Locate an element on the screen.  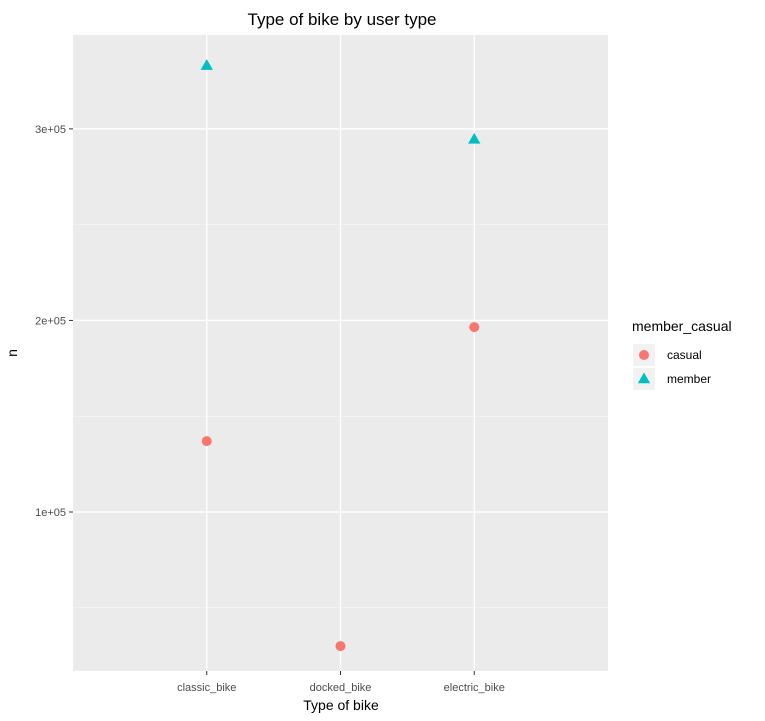
legend-items: casual member is located at coordinates (672, 367).